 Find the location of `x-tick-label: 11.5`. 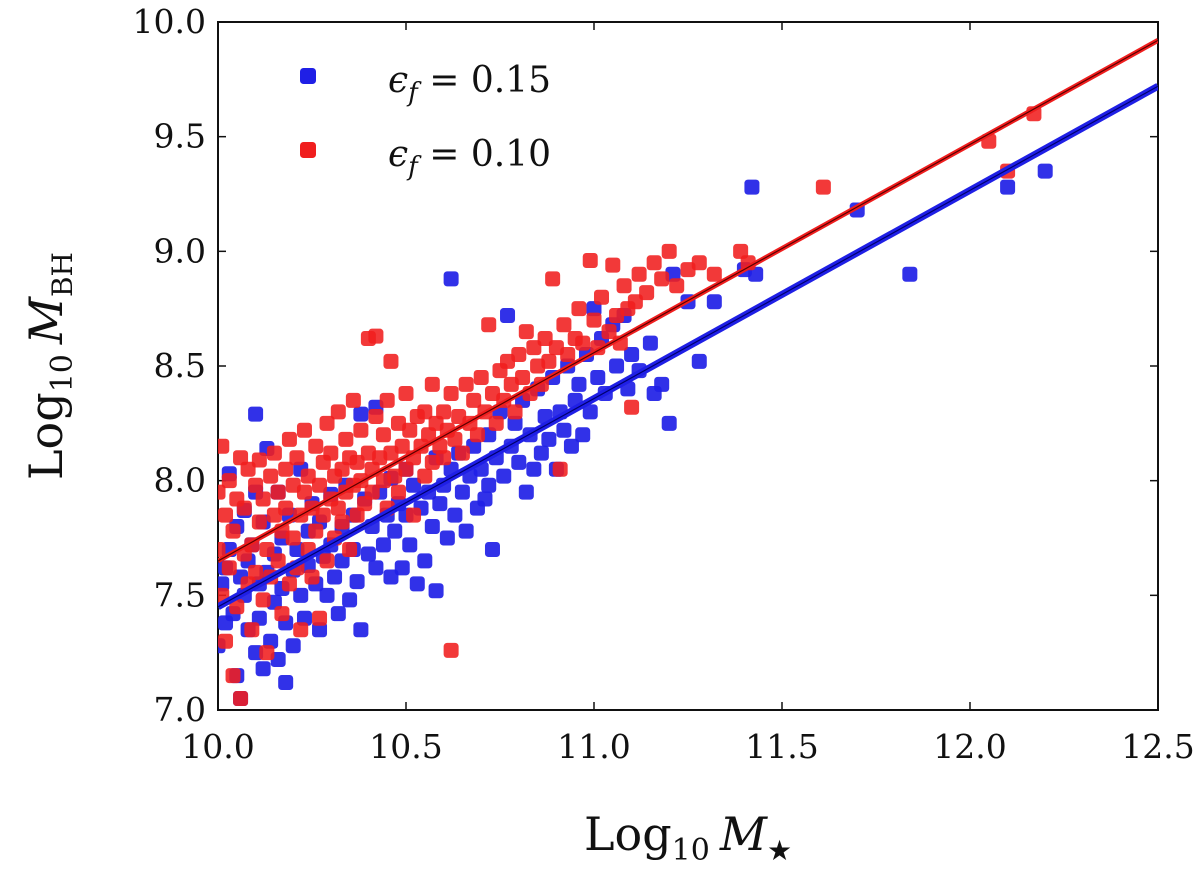

x-tick-label: 11.5 is located at coordinates (781, 746).